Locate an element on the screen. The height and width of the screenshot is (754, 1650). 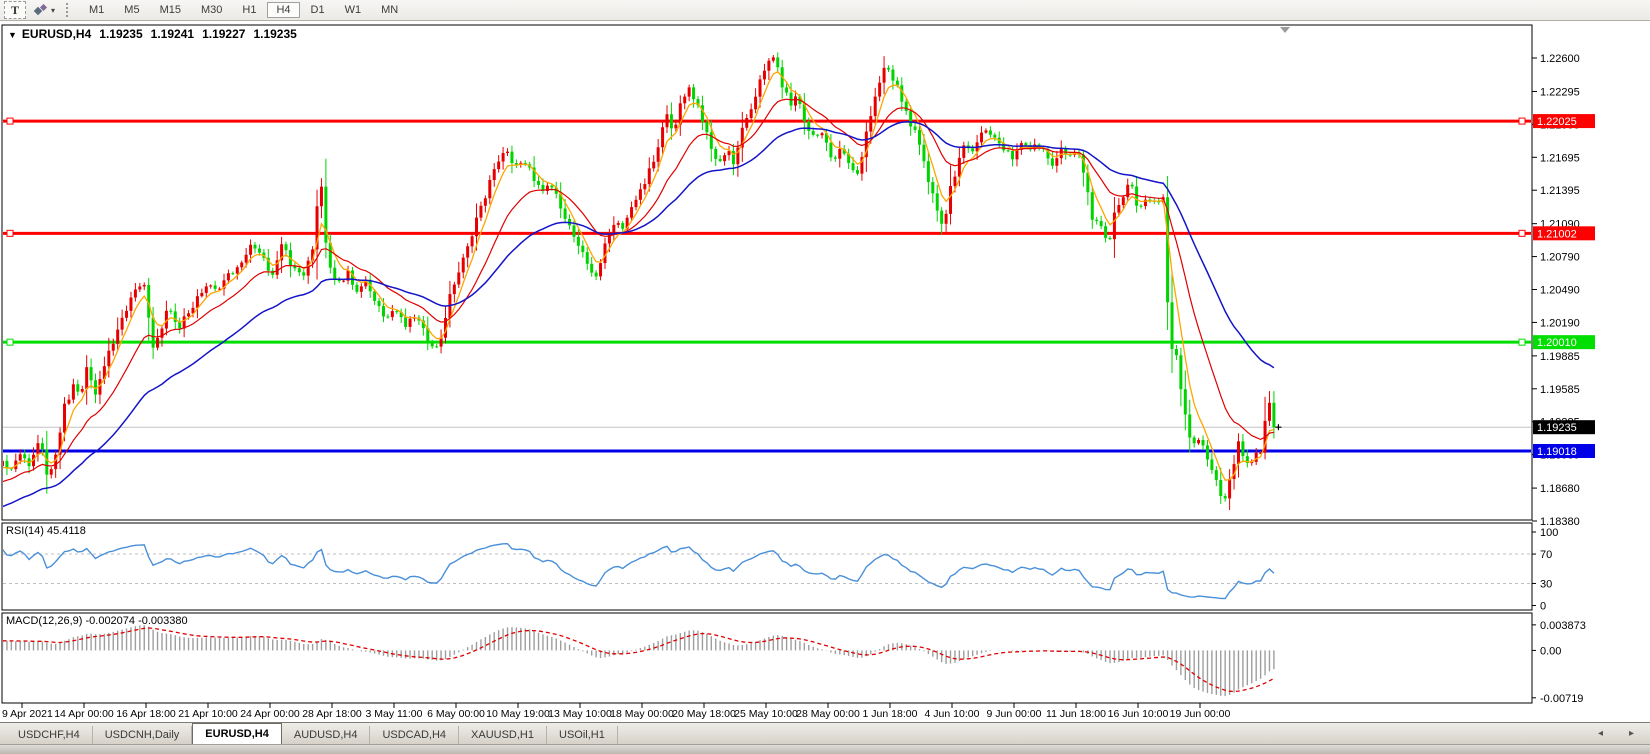
timeframe-button-d1: D1 is located at coordinates (317, 10).